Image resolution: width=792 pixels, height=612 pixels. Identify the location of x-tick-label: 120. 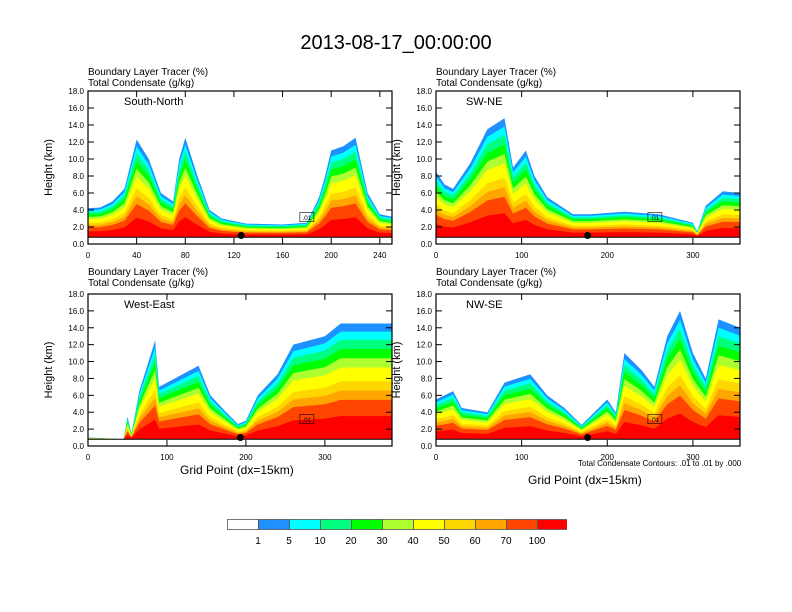
(234, 255).